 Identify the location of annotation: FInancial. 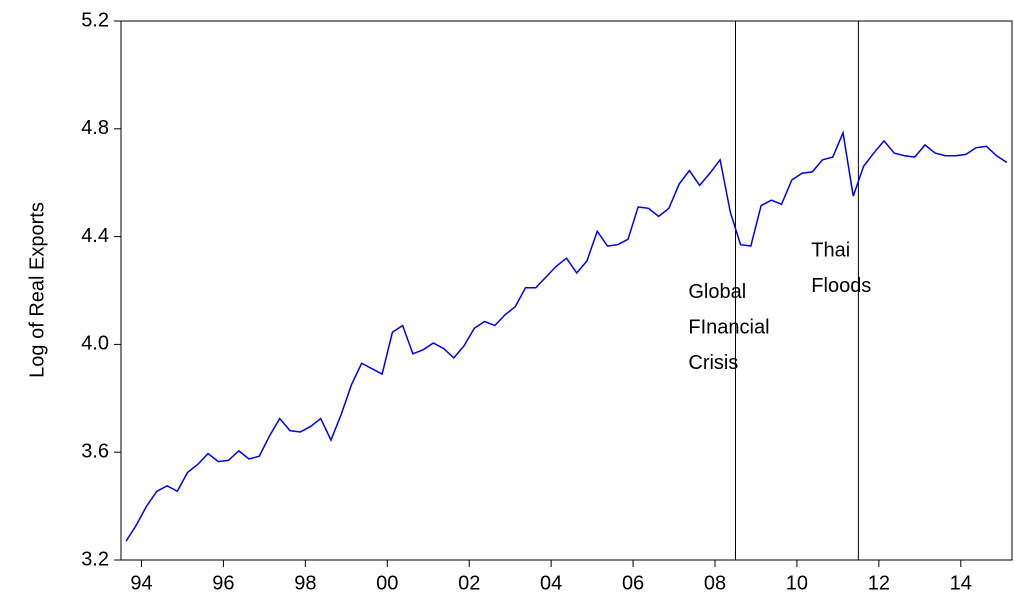
(728, 328).